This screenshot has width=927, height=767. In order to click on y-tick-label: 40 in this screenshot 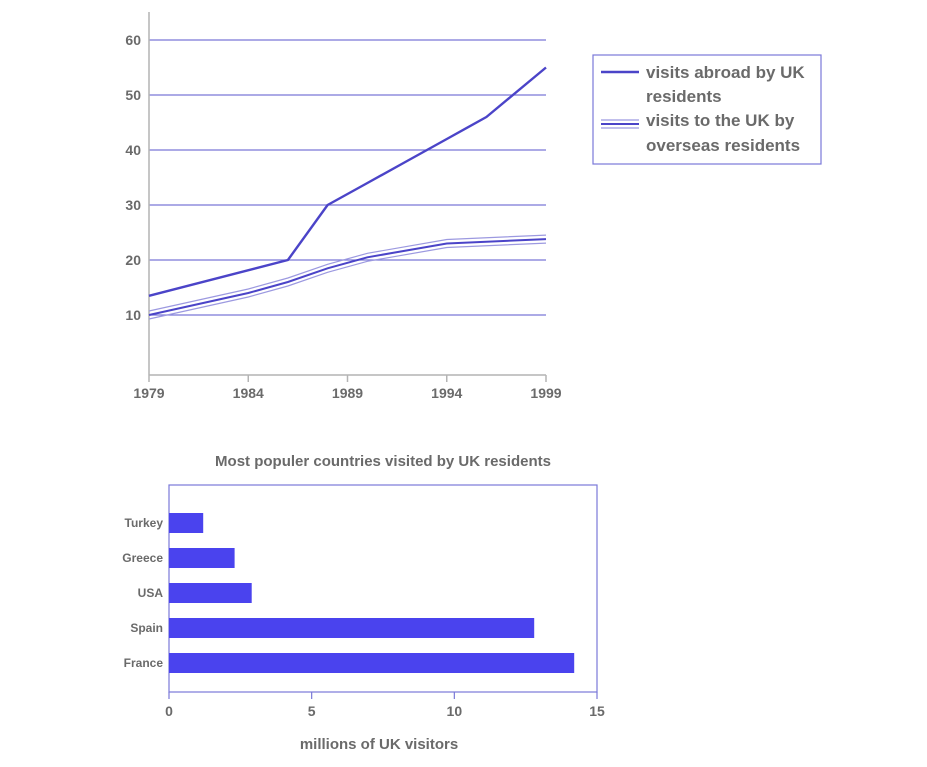, I will do `click(133, 150)`.